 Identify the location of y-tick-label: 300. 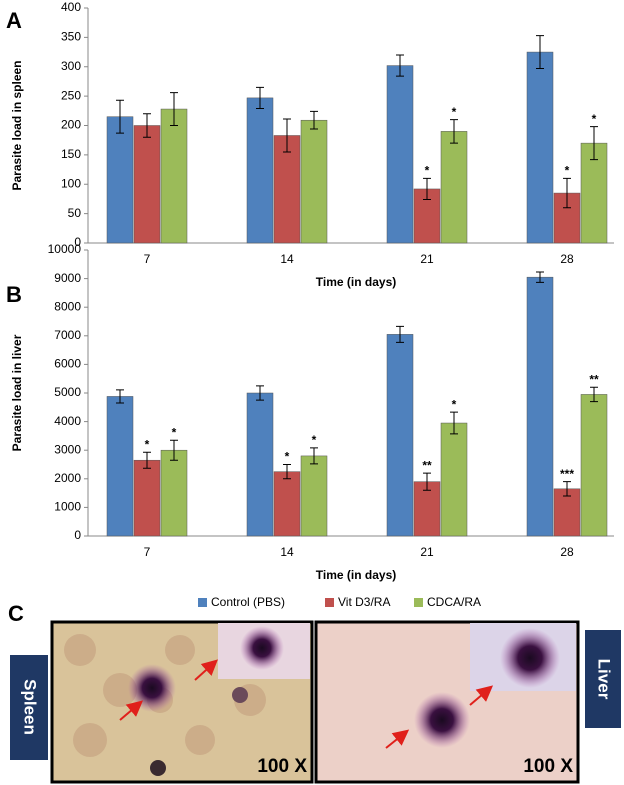
(71, 66).